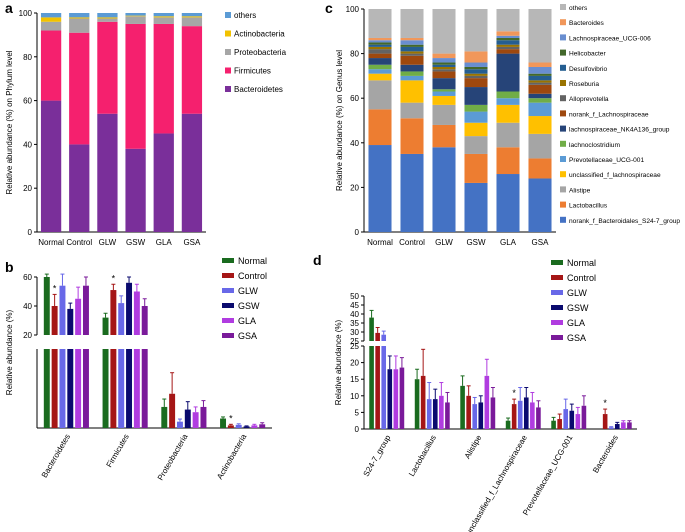  I want to click on bar-gsa-proteobacteria, so click(203, 417).